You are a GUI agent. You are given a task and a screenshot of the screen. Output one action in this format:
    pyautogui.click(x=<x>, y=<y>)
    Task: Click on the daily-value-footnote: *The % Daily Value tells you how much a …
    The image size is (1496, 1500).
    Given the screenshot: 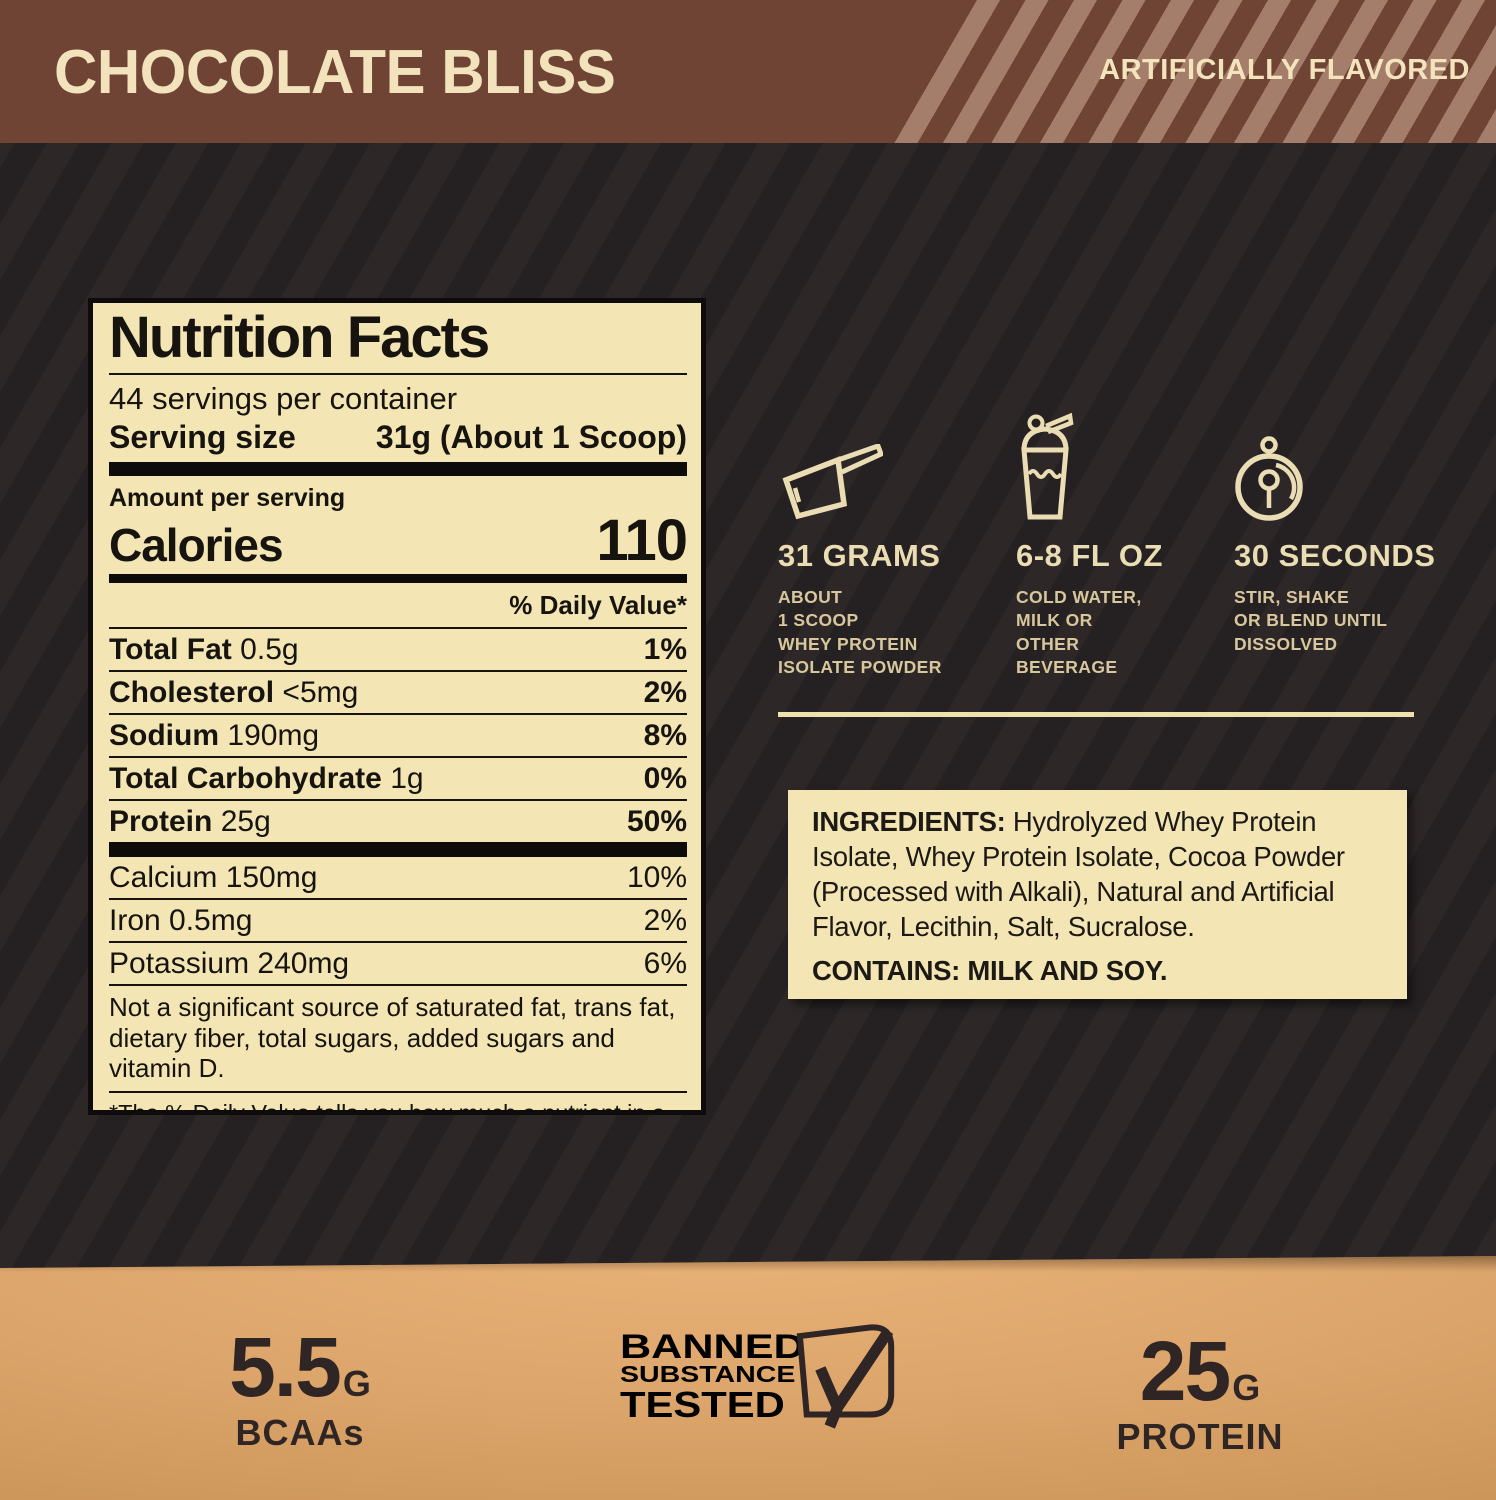 What is the action you would take?
    pyautogui.click(x=387, y=1107)
    